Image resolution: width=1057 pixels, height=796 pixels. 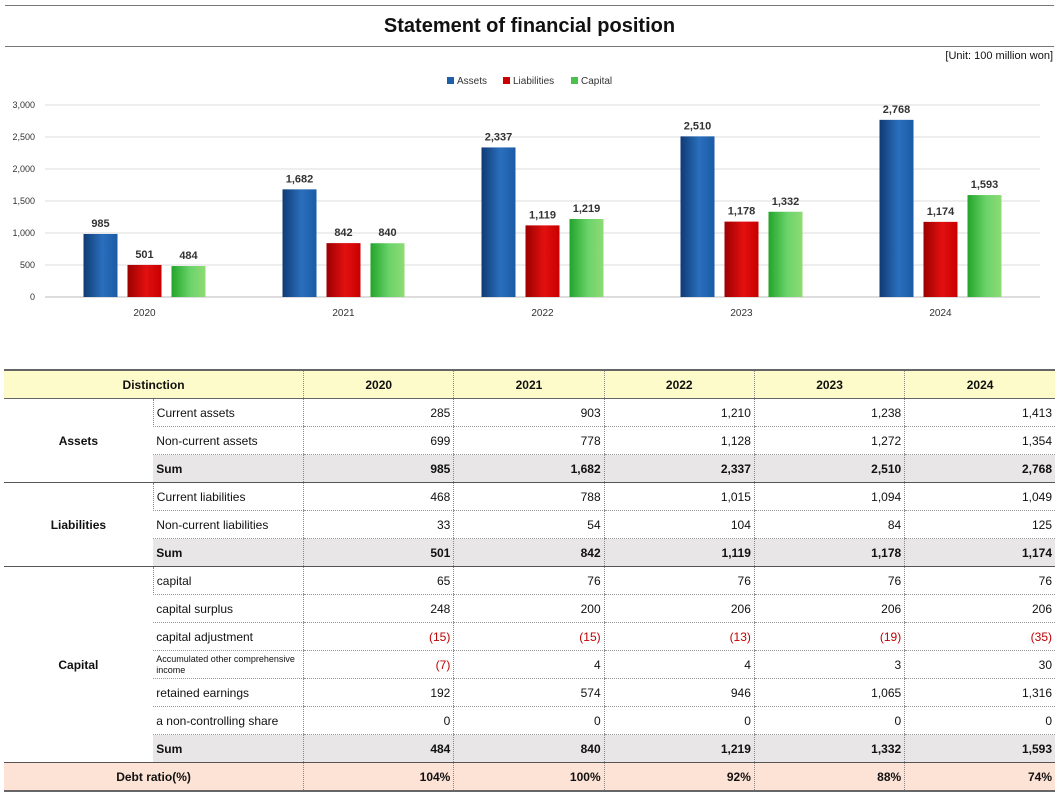 What do you see at coordinates (979, 440) in the screenshot?
I see `cell-value: 1,354` at bounding box center [979, 440].